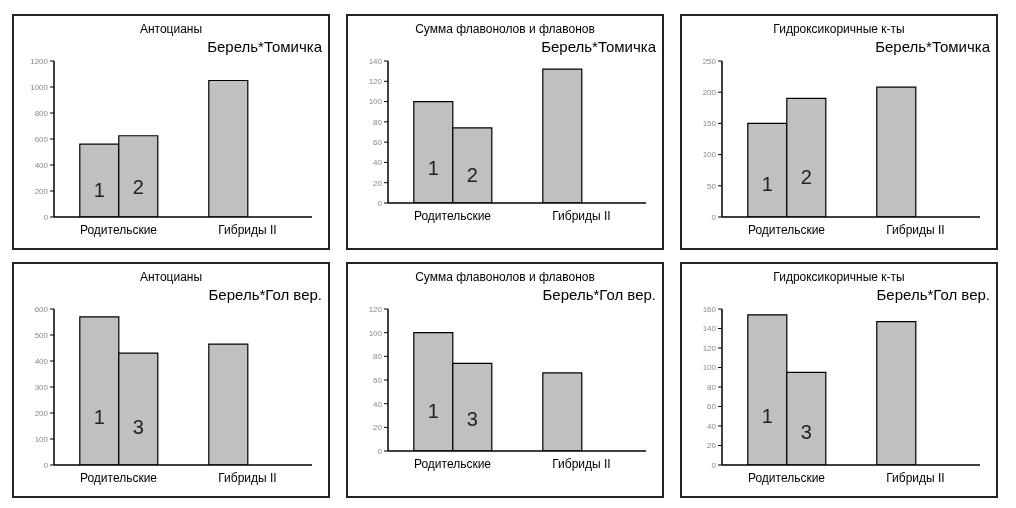 The image size is (1016, 508). Describe the element at coordinates (709, 61) in the screenshot. I see `y-tick-label: 250` at that location.